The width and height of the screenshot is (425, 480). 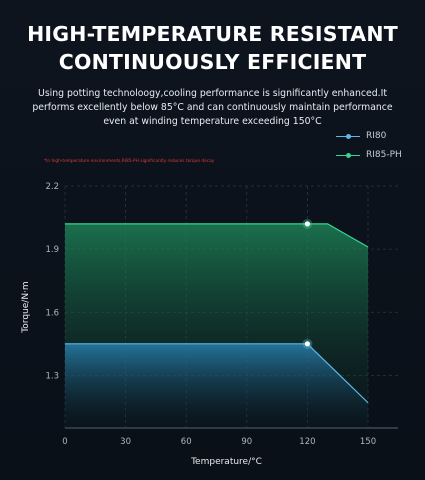 What do you see at coordinates (384, 155) in the screenshot?
I see `legend-label-ri85-ph: RI85-PH` at bounding box center [384, 155].